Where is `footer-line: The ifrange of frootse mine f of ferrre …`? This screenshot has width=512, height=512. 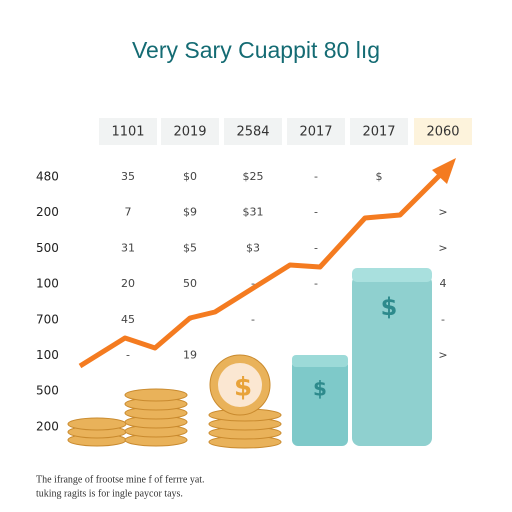 footer-line: The ifrange of frootse mine f of ferrre … is located at coordinates (120, 479).